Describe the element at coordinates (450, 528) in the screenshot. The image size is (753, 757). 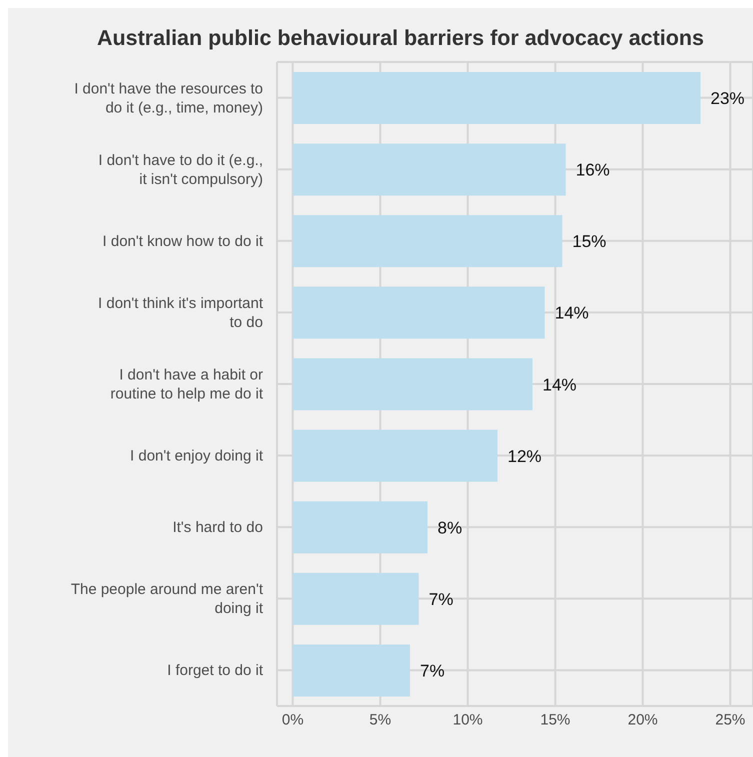
I see `data-label: 8%` at that location.